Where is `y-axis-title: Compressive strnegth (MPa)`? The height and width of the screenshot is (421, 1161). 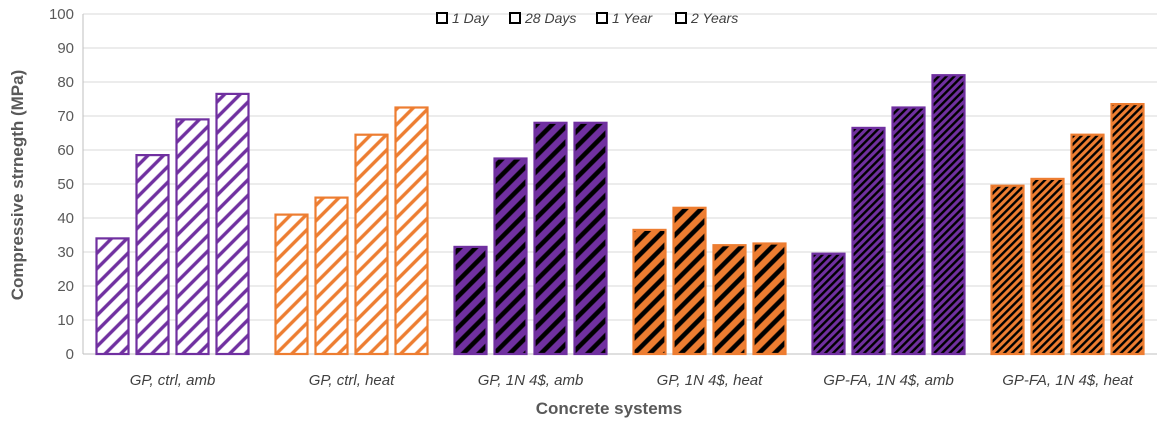 y-axis-title: Compressive strnegth (MPa) is located at coordinates (17, 185).